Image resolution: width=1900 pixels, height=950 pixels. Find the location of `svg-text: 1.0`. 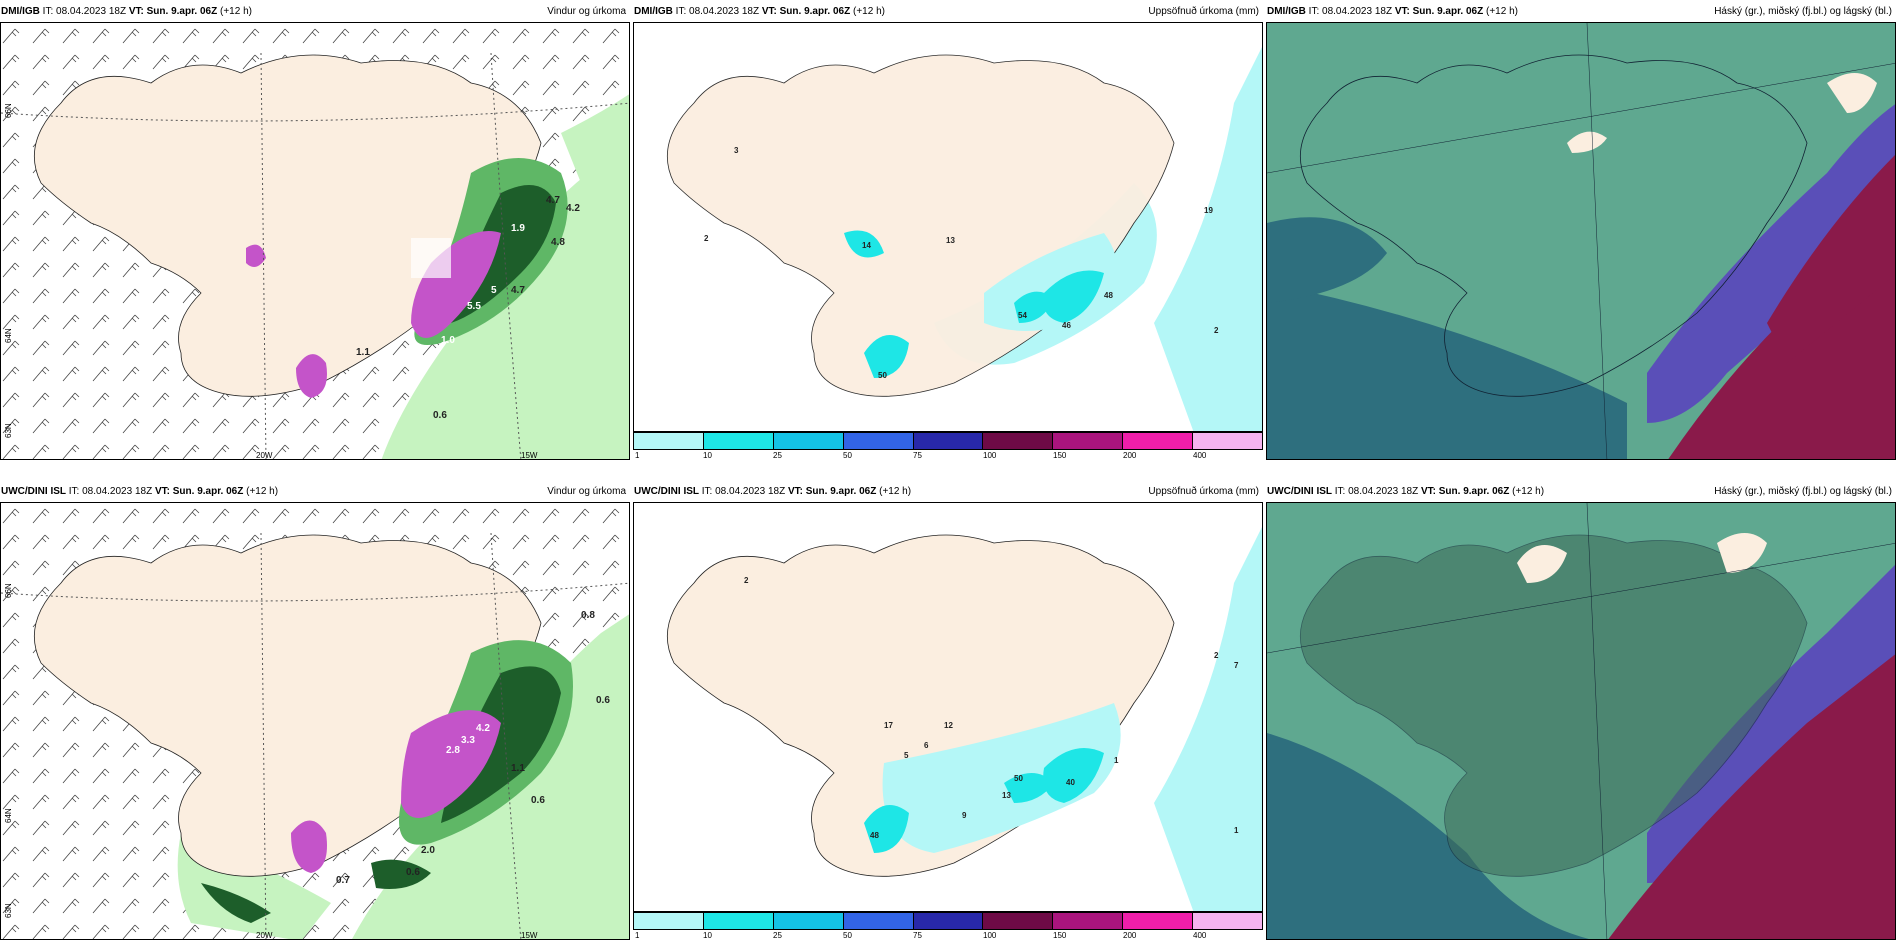

svg-text: 1.0 is located at coordinates (448, 340).